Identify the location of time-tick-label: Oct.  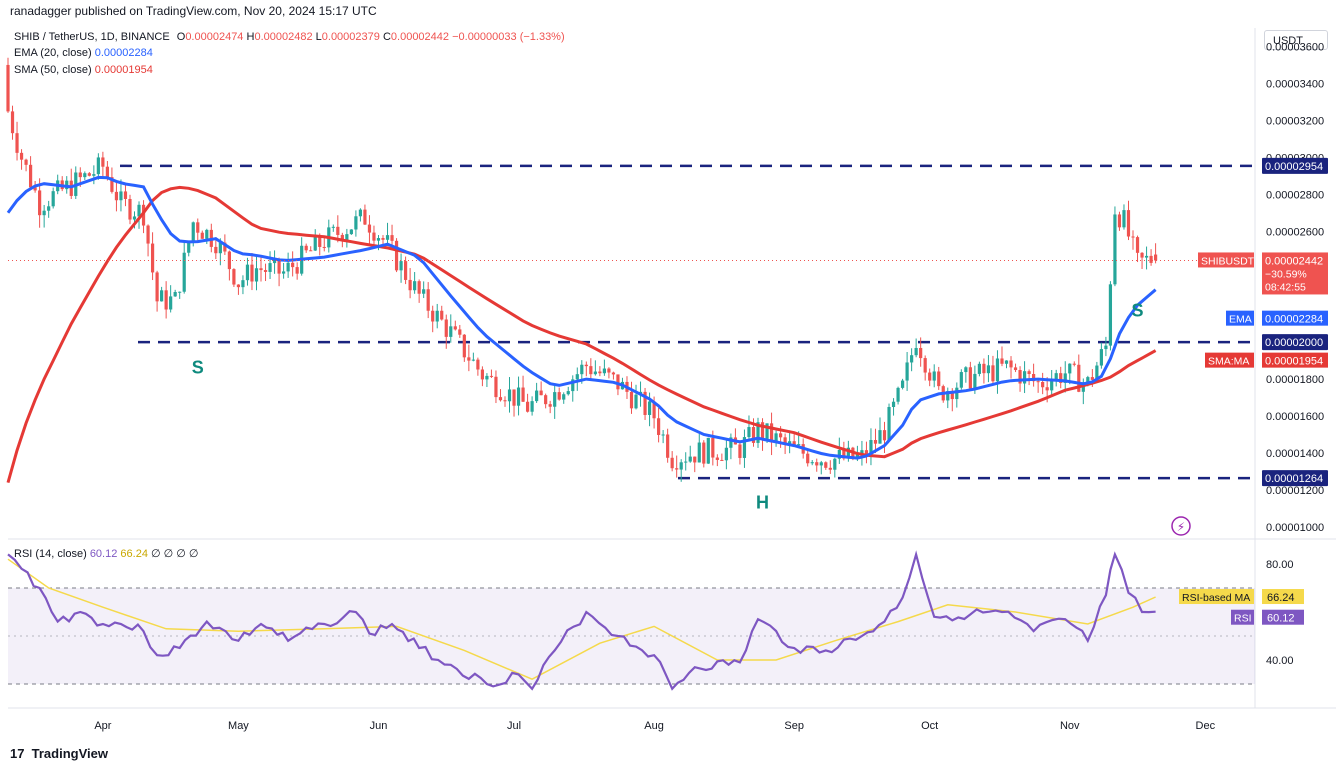
(929, 726).